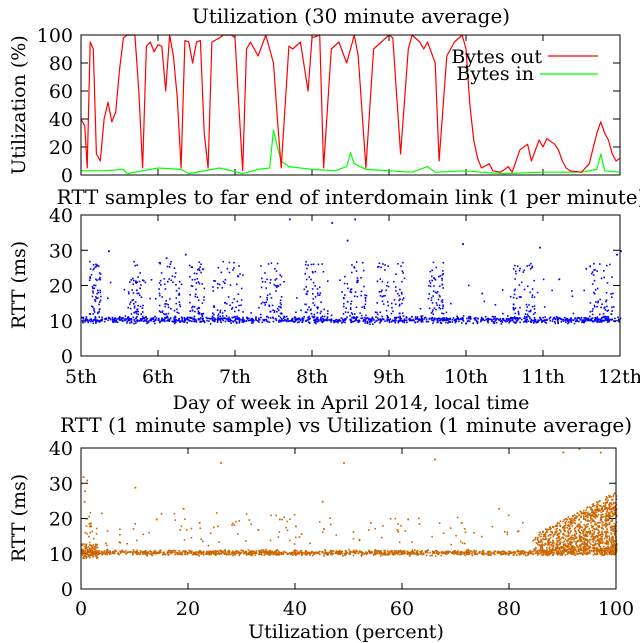 This screenshot has height=643, width=640. What do you see at coordinates (482, 293) in the screenshot?
I see `rtt-outlier-point` at bounding box center [482, 293].